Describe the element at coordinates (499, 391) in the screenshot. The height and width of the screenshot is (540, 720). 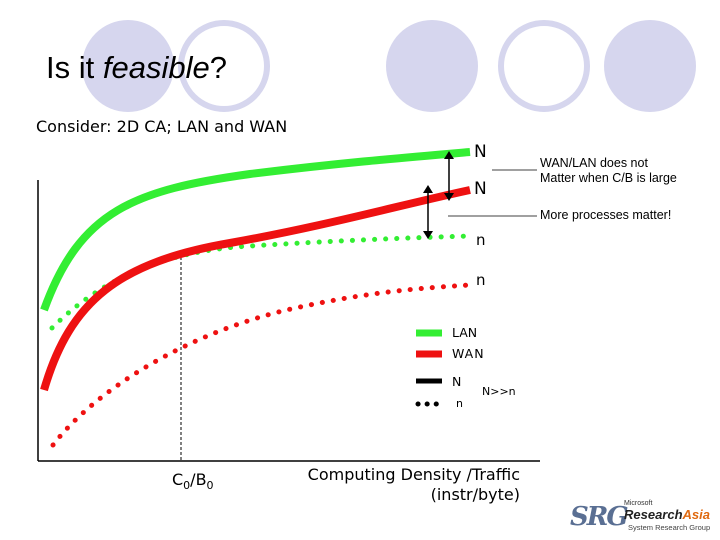
I see `legend-relation: N>>n` at that location.